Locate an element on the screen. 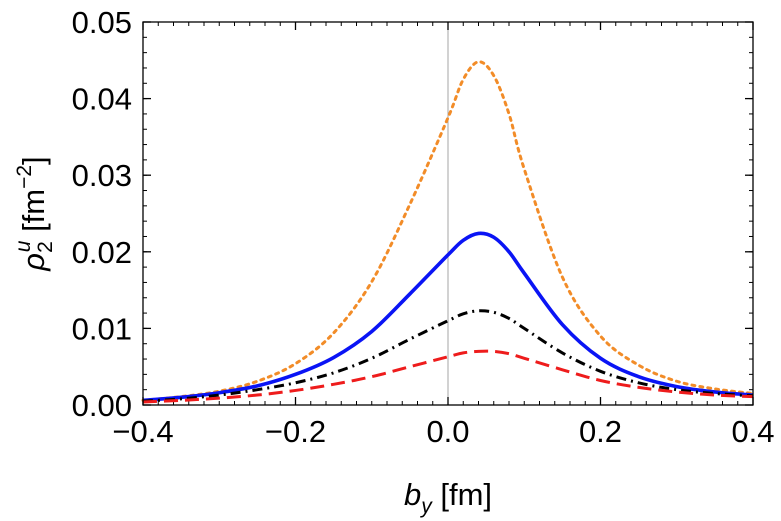 This screenshot has width=781, height=521. x-tick-label: 0.2 is located at coordinates (600, 431).